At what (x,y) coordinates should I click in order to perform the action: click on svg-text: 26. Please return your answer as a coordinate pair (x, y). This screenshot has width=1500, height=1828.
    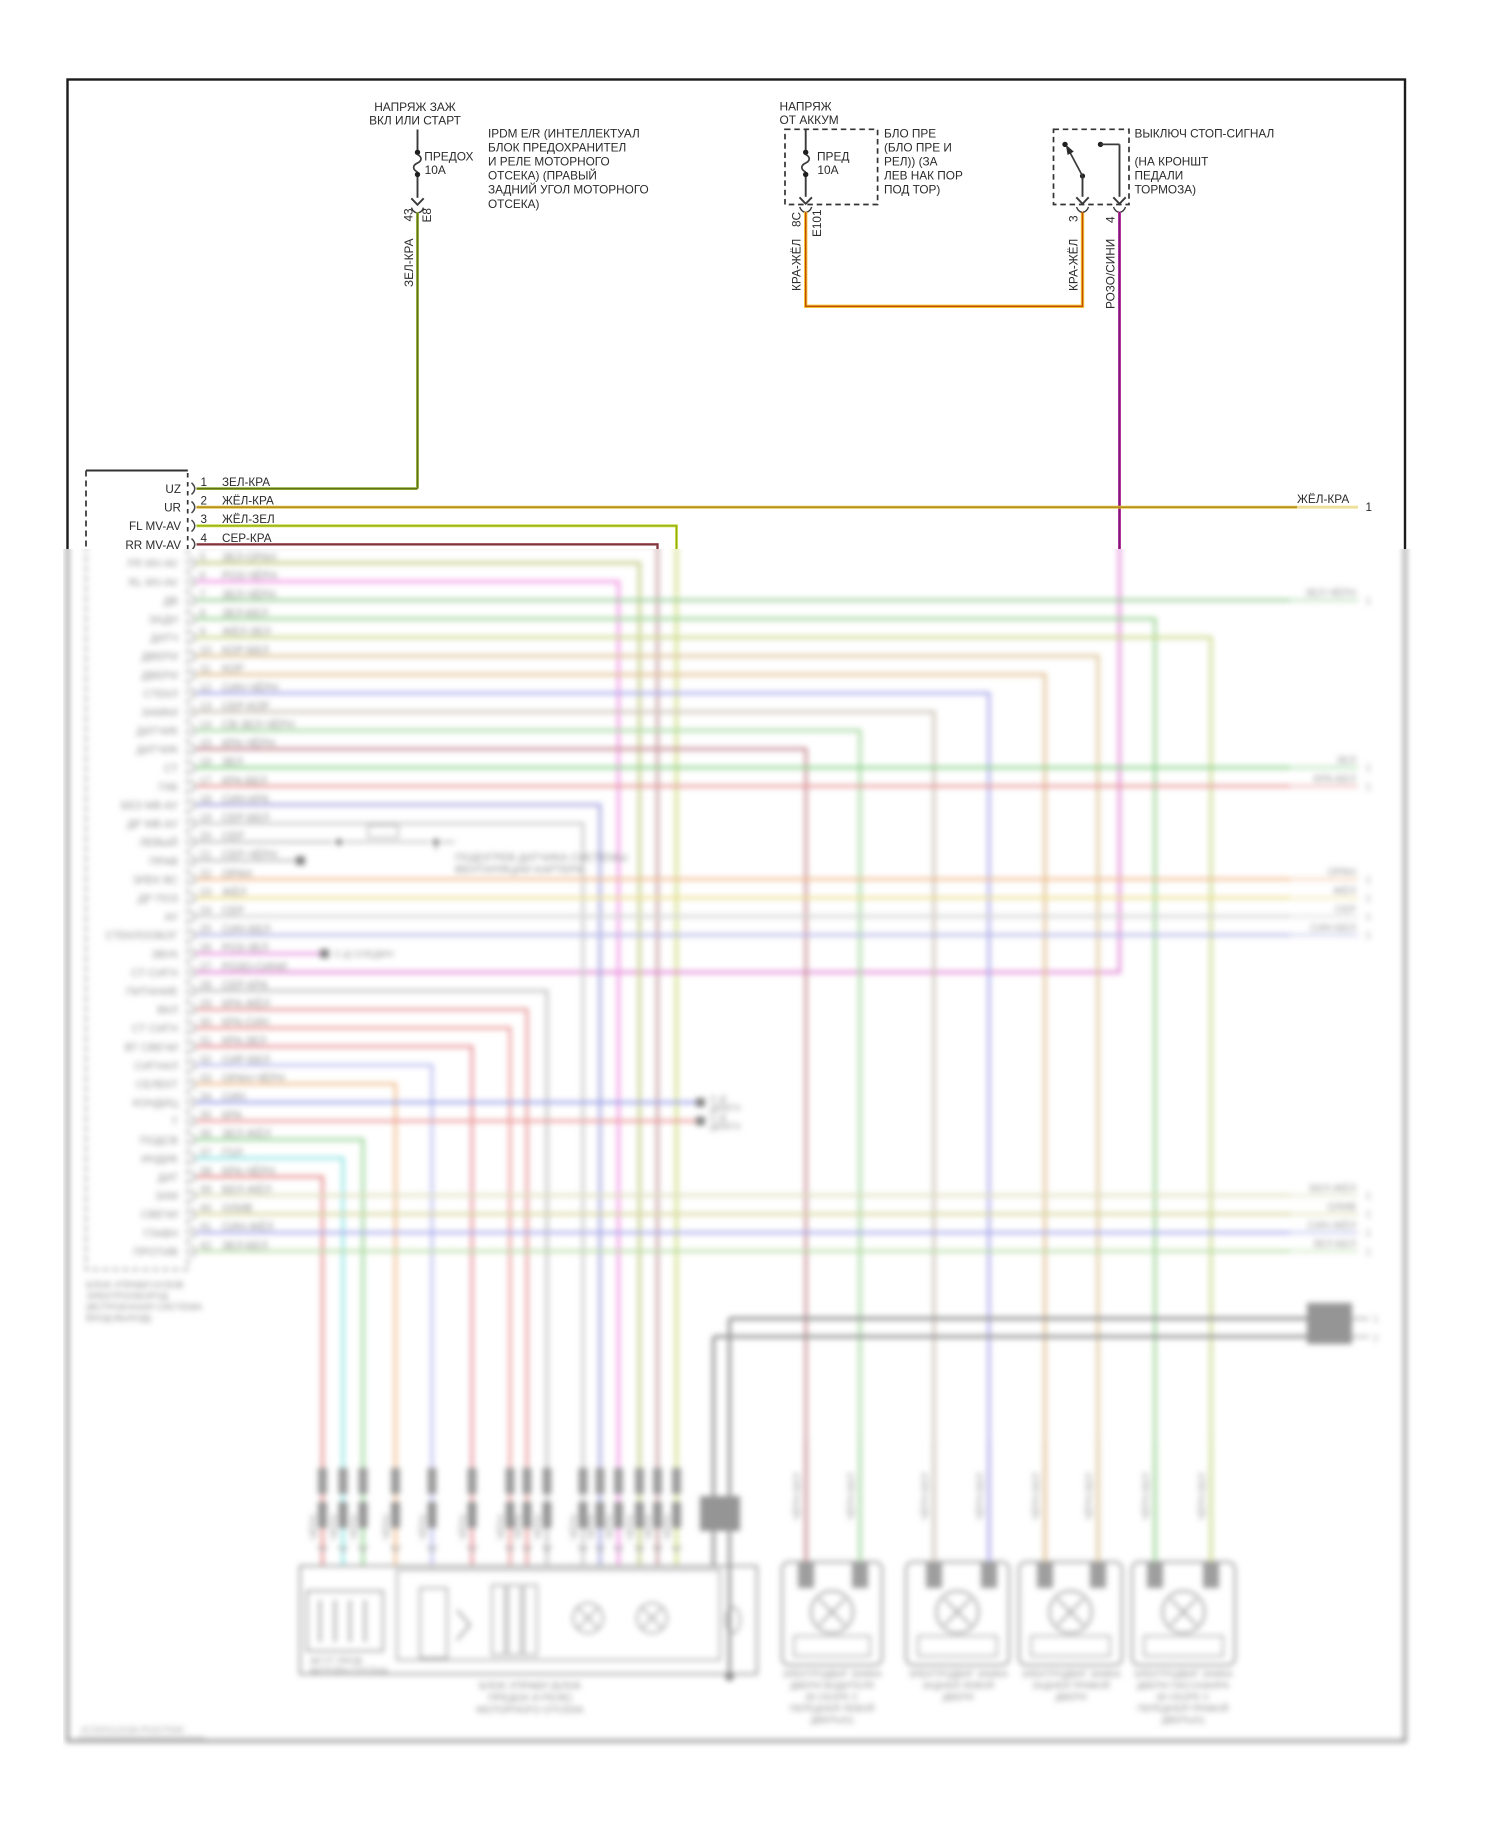
    Looking at the image, I should click on (206, 948).